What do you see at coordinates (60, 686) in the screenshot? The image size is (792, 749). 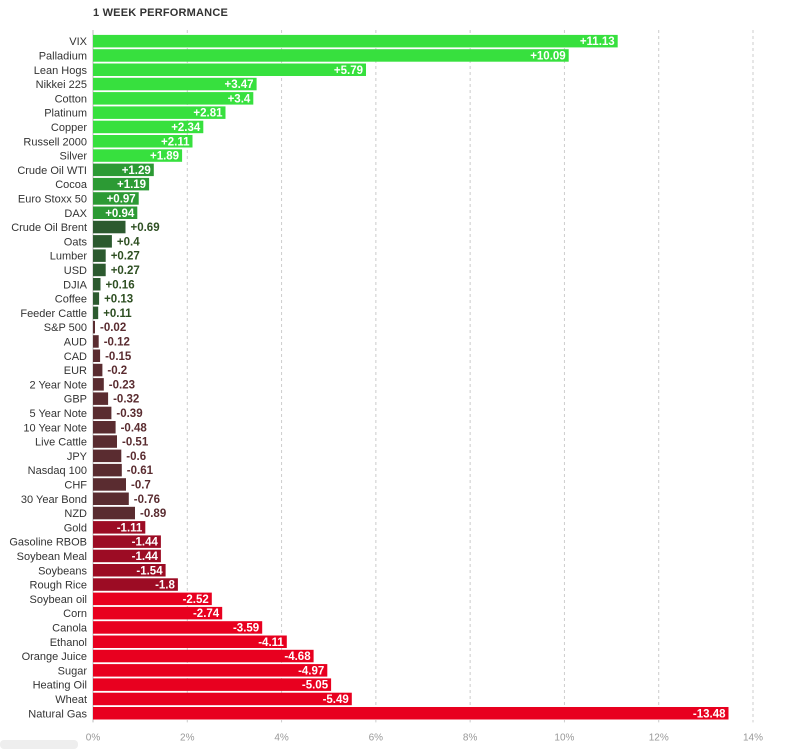 I see `category-label: Heating Oil` at bounding box center [60, 686].